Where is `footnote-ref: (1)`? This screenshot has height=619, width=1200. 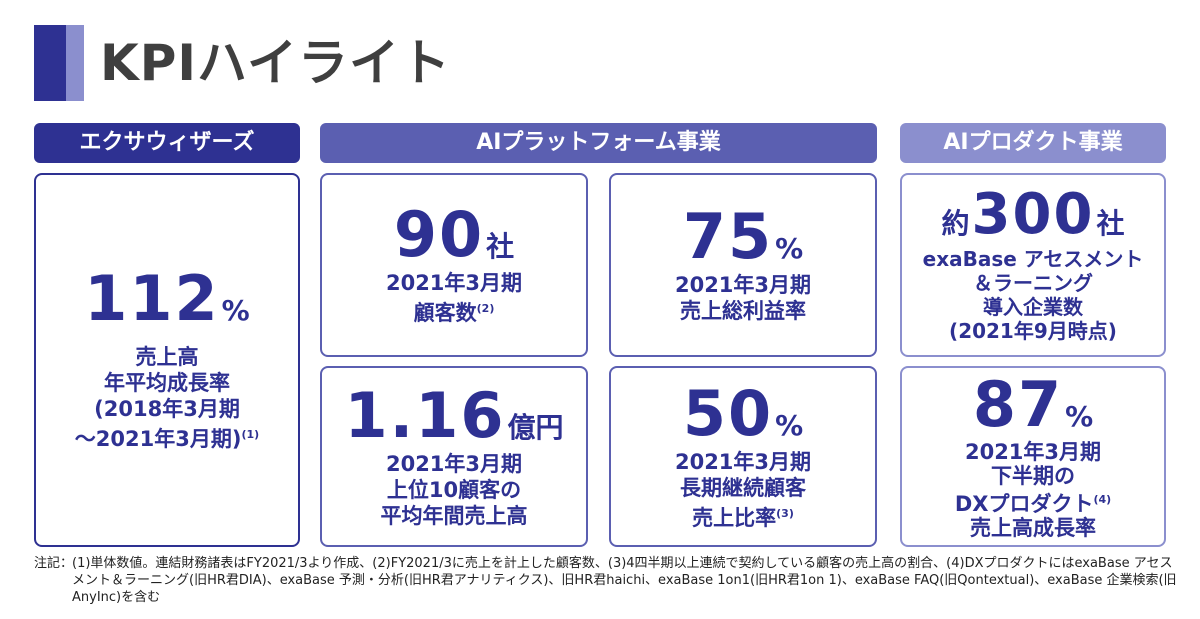
footnote-ref: (1) is located at coordinates (250, 434).